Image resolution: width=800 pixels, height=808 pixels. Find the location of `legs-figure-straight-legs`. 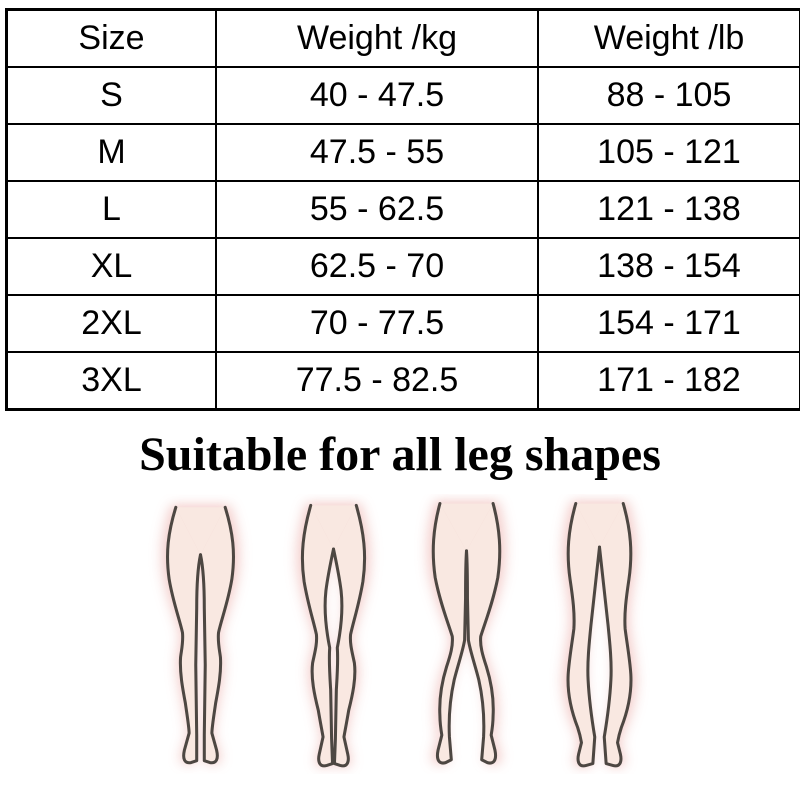

legs-figure-straight-legs is located at coordinates (200, 634).